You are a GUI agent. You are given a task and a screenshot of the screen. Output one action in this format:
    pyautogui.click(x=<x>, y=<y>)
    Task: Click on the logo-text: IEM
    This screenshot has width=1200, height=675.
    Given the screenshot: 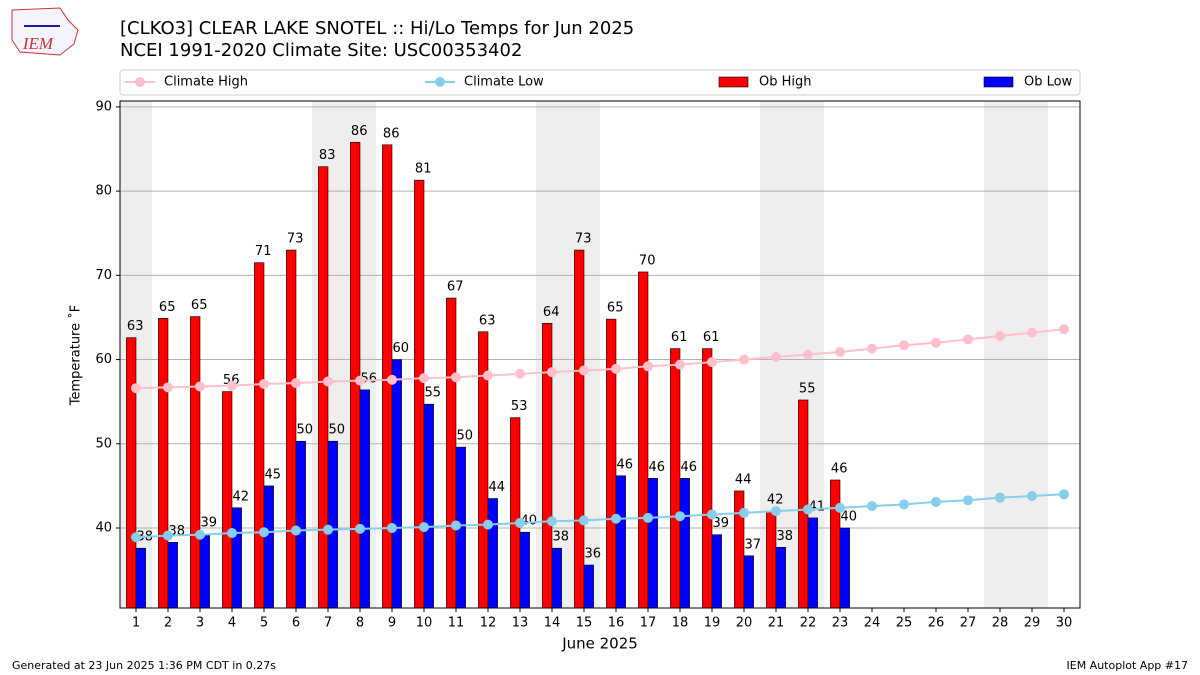 What is the action you would take?
    pyautogui.click(x=38, y=43)
    